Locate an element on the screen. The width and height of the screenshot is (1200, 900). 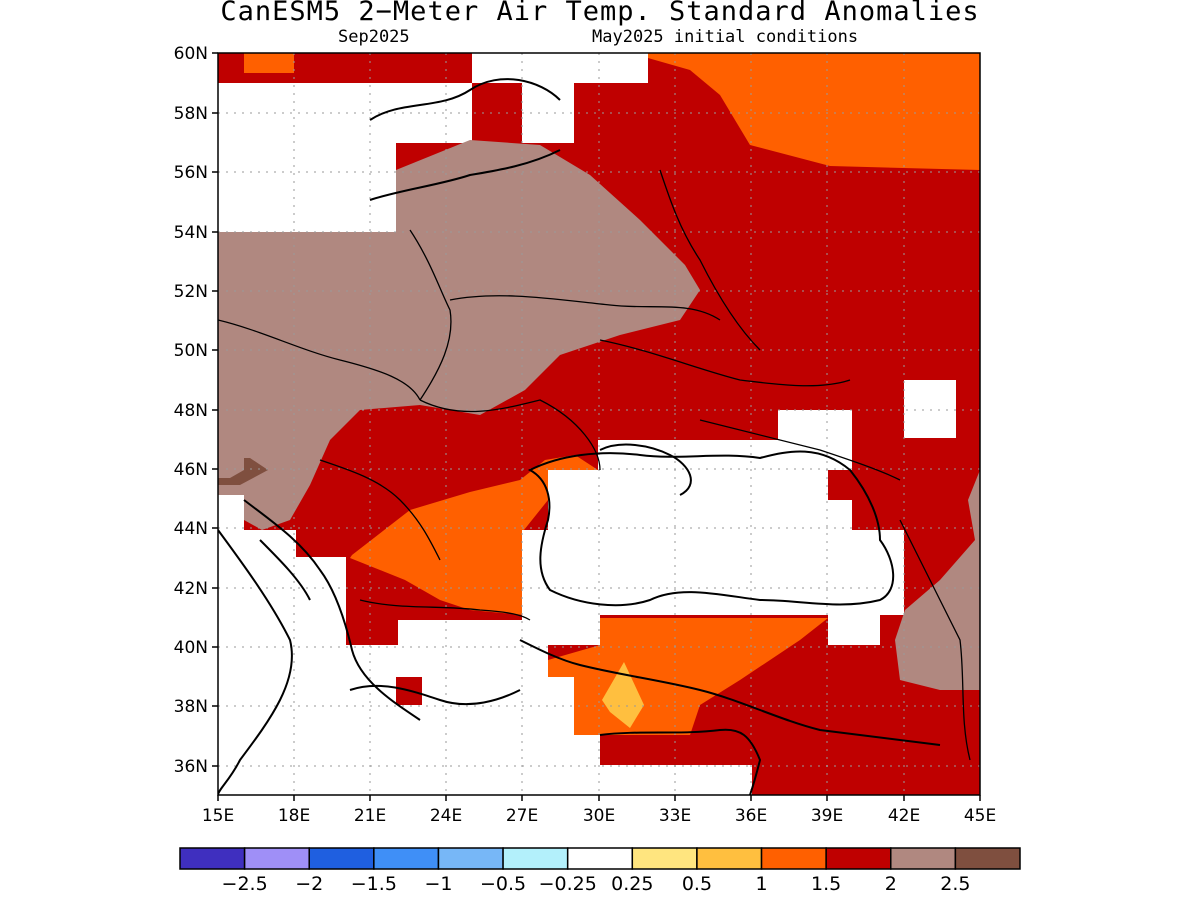
colorbar-label: 0.5 is located at coordinates (697, 884).